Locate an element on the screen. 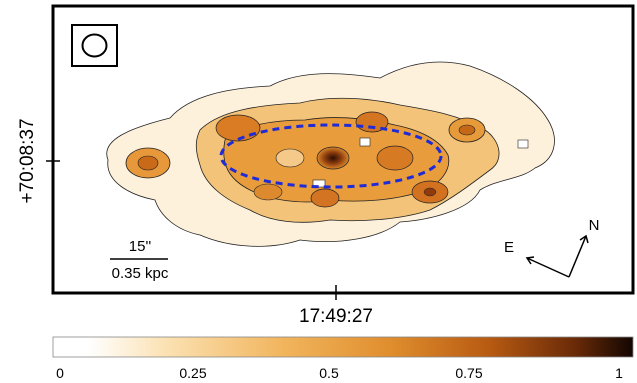  clump-n is located at coordinates (372, 122).